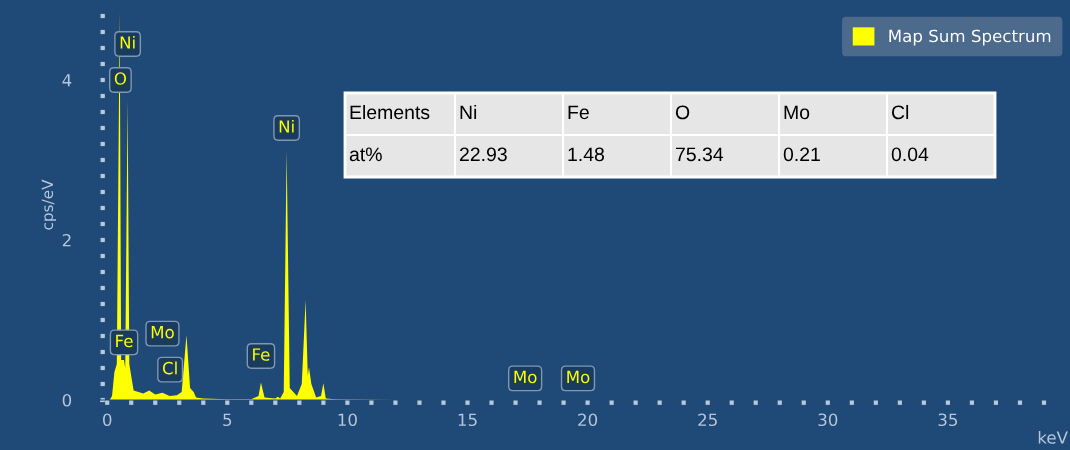  I want to click on x-tick-label: 35, so click(948, 420).